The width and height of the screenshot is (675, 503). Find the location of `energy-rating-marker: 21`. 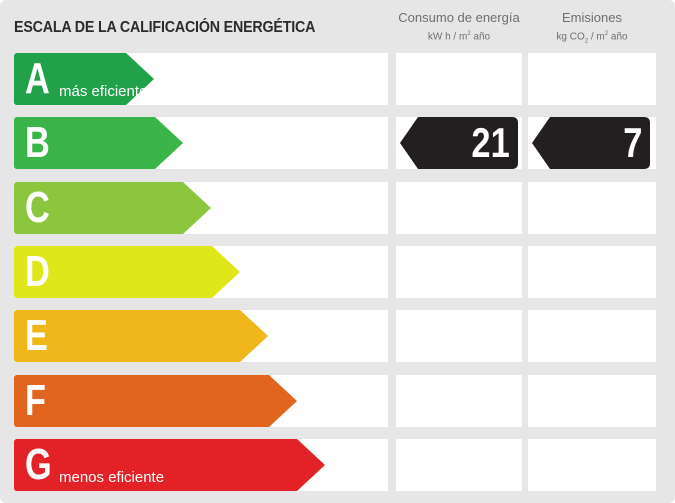

energy-rating-marker: 21 is located at coordinates (459, 143).